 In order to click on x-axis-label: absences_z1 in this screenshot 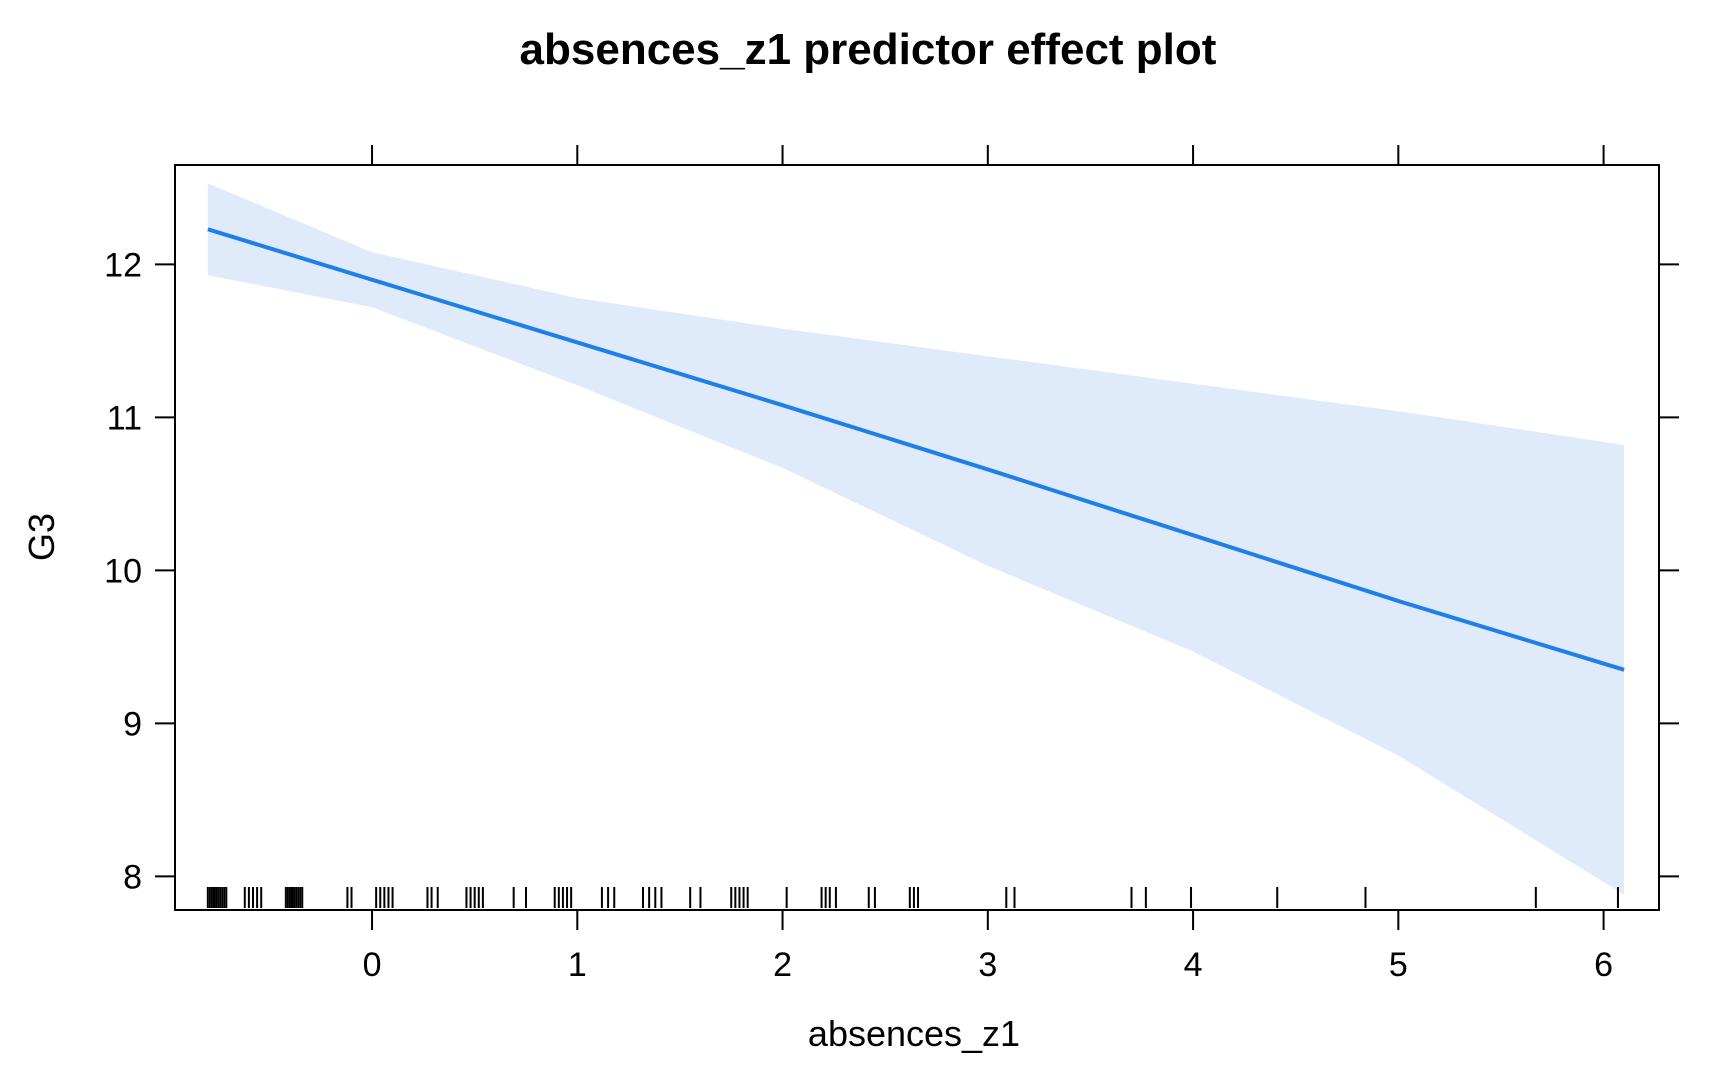, I will do `click(914, 1033)`.